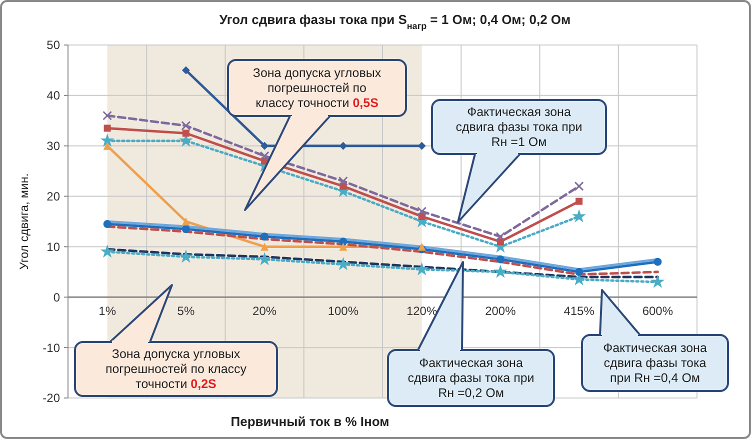  I want to click on x-tick-label: 200%, so click(500, 311).